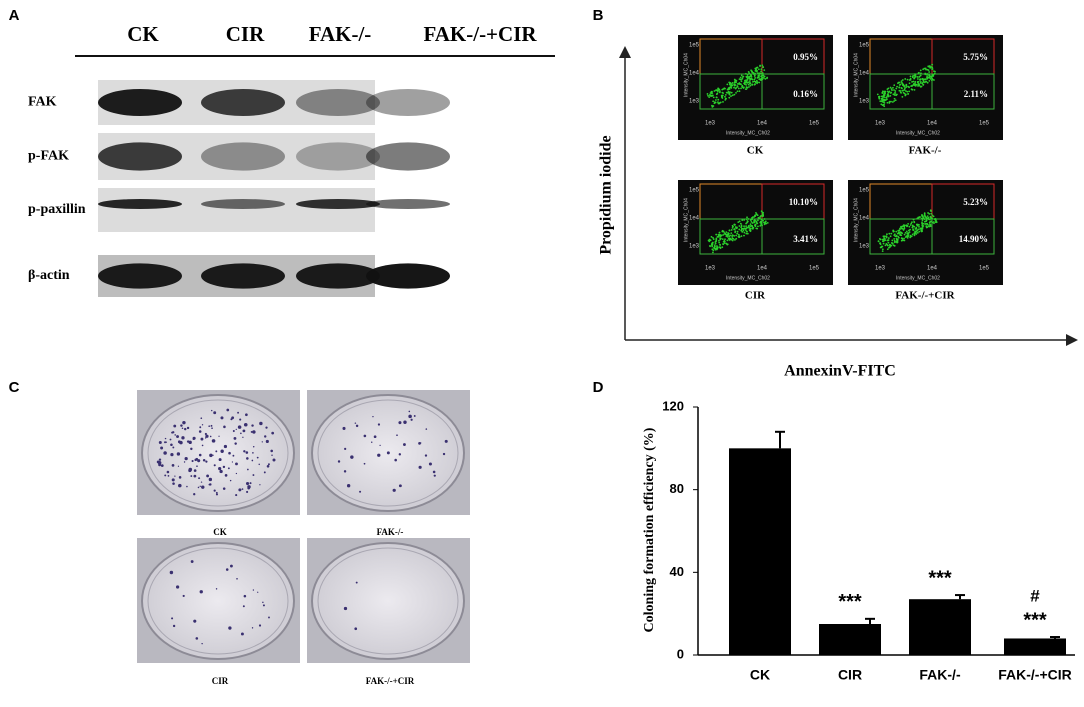  Describe the element at coordinates (243, 156) in the screenshot. I see `band` at that location.